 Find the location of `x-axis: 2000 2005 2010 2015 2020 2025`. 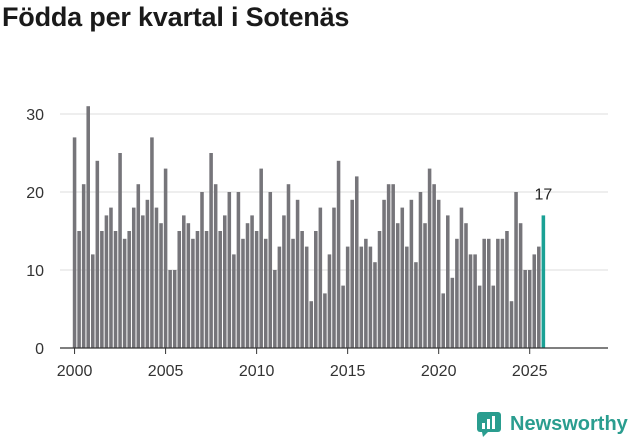

x-axis: 2000 2005 2010 2015 2020 2025 is located at coordinates (332, 363).